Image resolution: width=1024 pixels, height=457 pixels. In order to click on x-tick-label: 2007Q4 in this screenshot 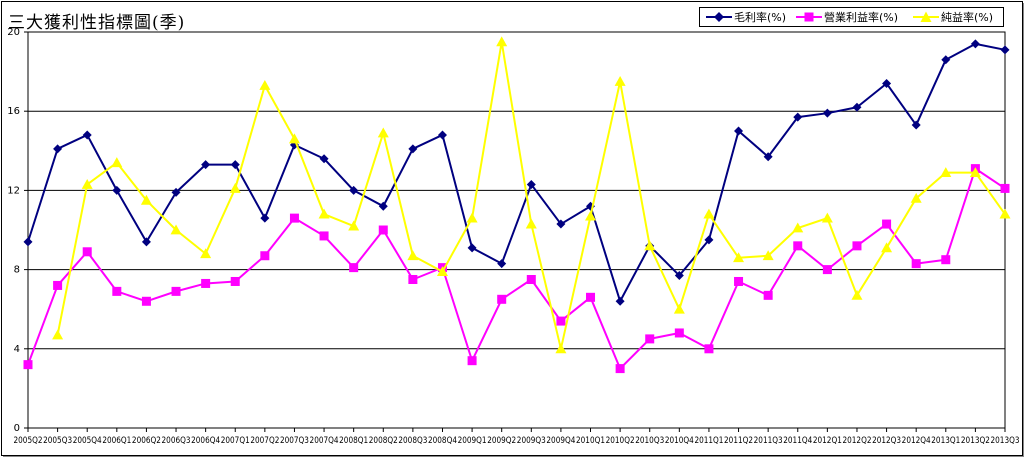, I will do `click(324, 441)`.